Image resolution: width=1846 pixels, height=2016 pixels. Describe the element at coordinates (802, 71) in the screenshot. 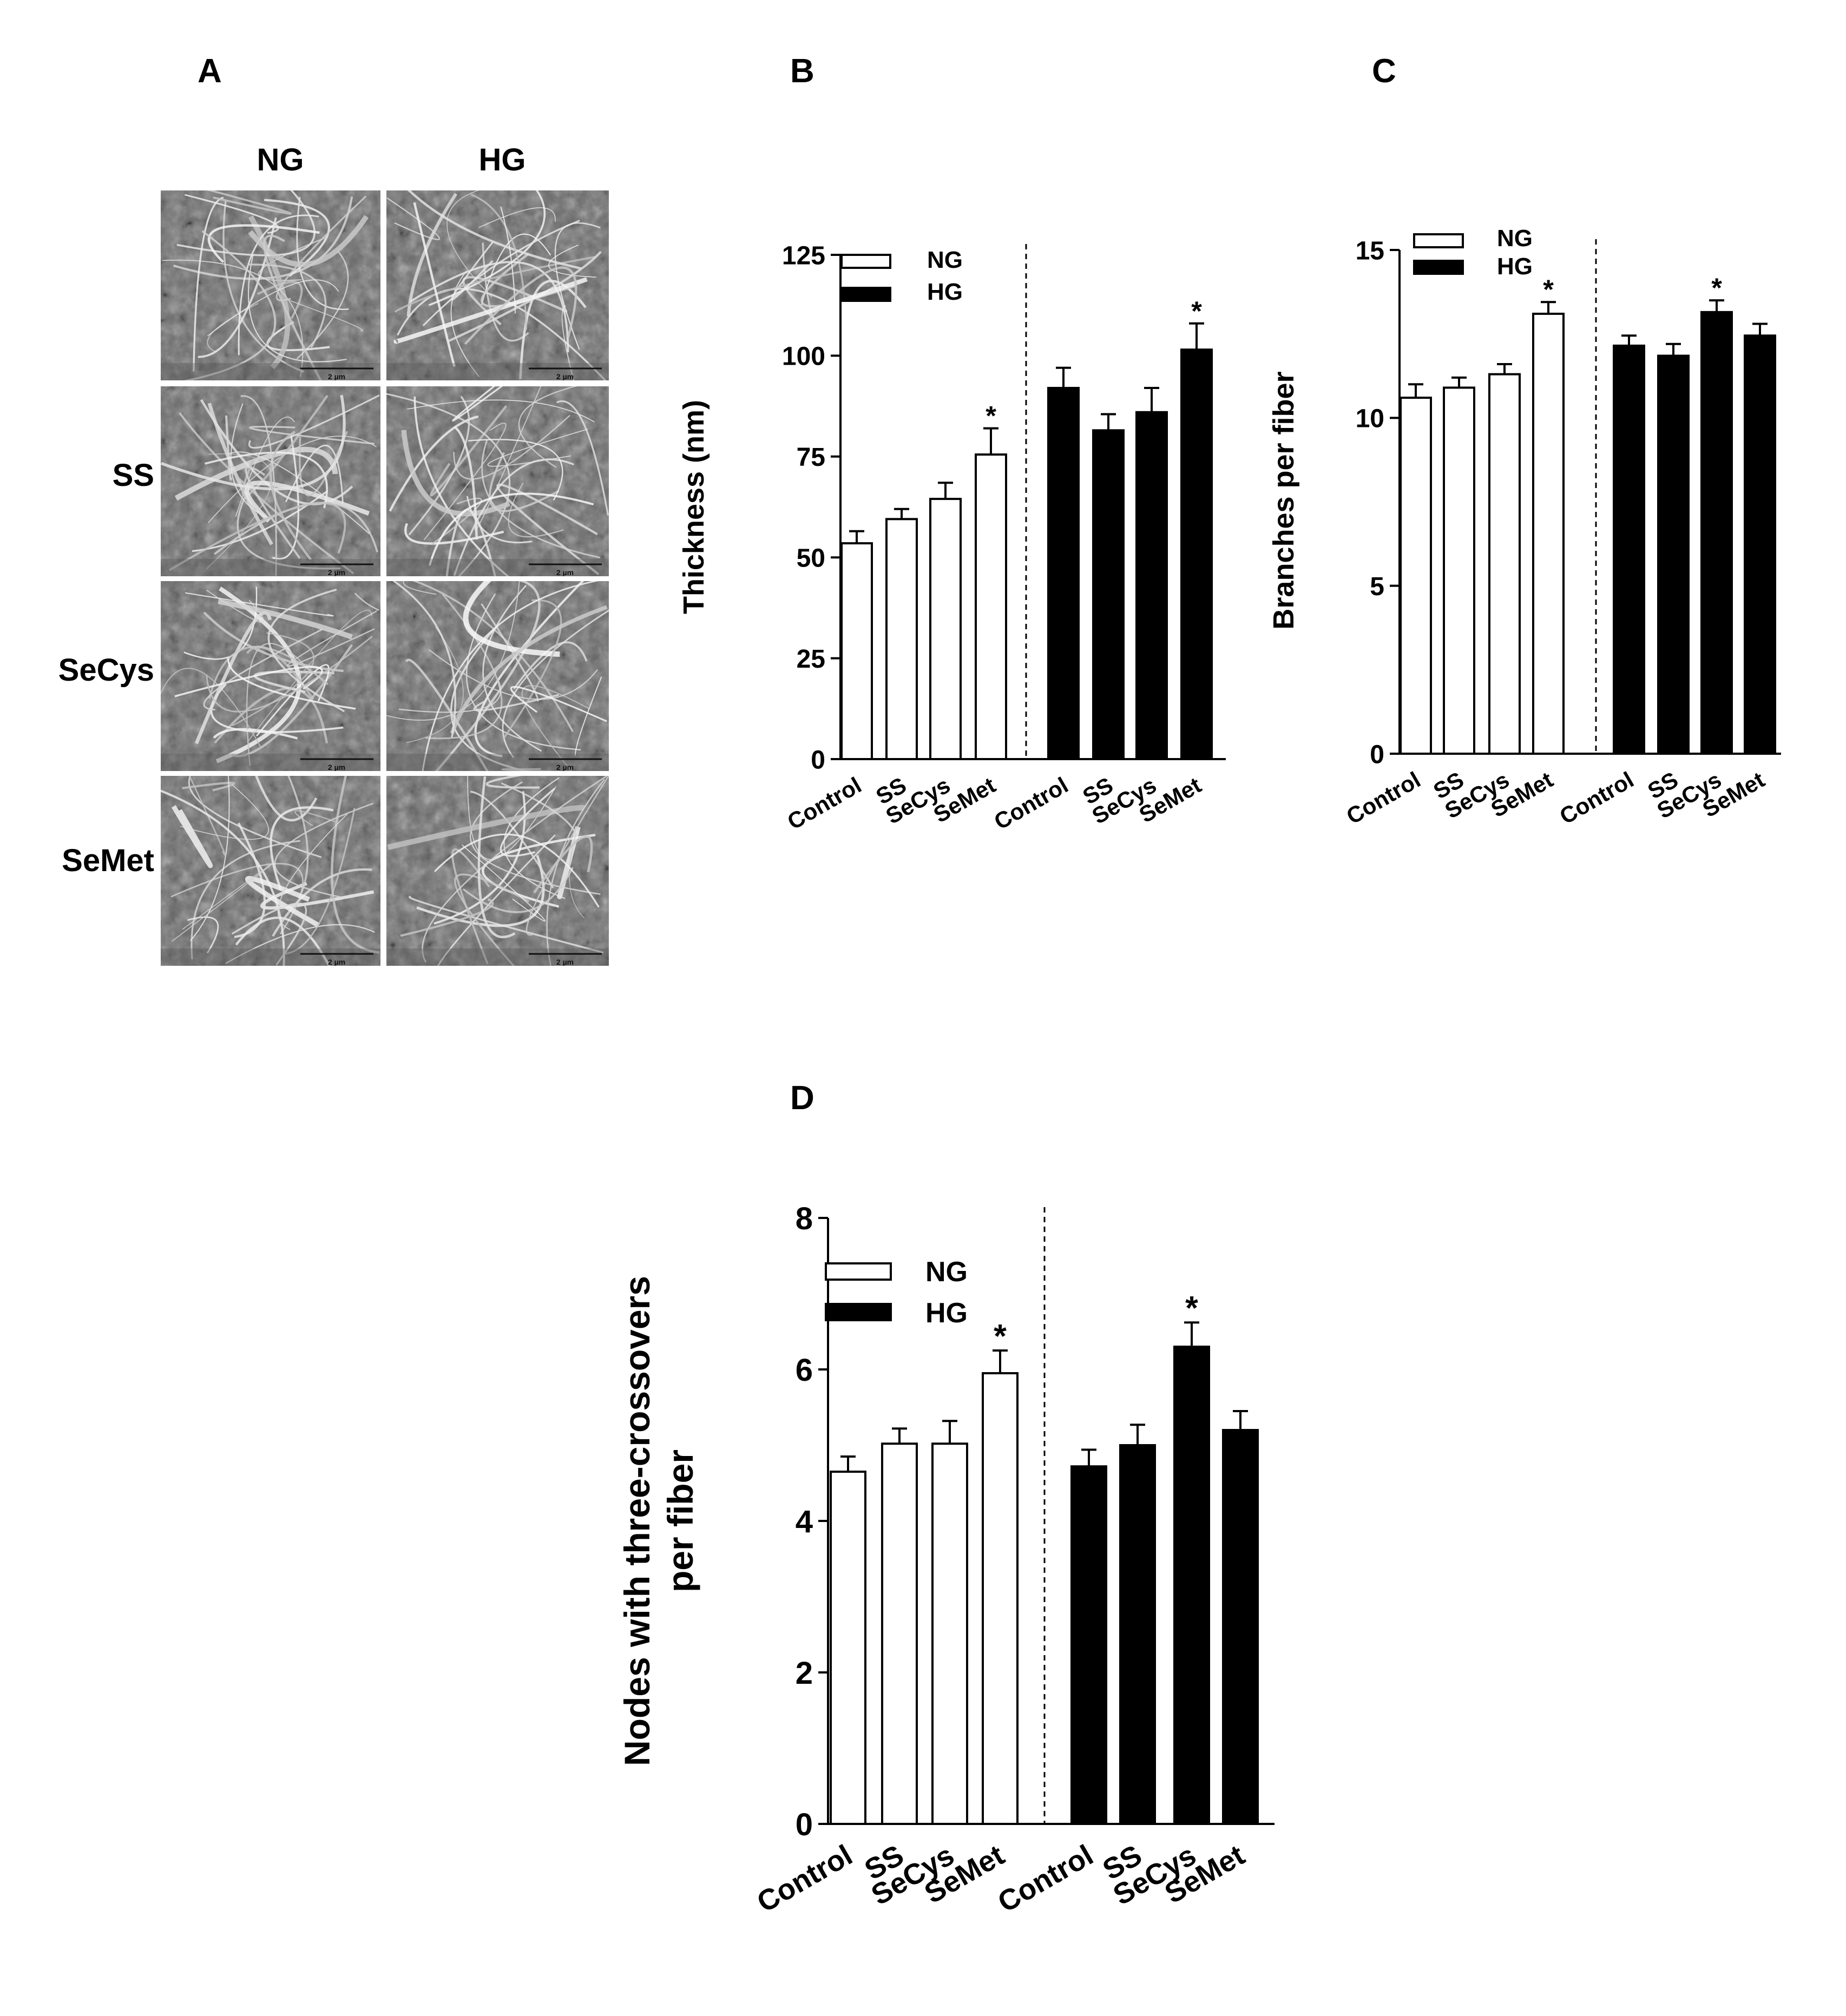

I see `panel-label-b: B` at that location.